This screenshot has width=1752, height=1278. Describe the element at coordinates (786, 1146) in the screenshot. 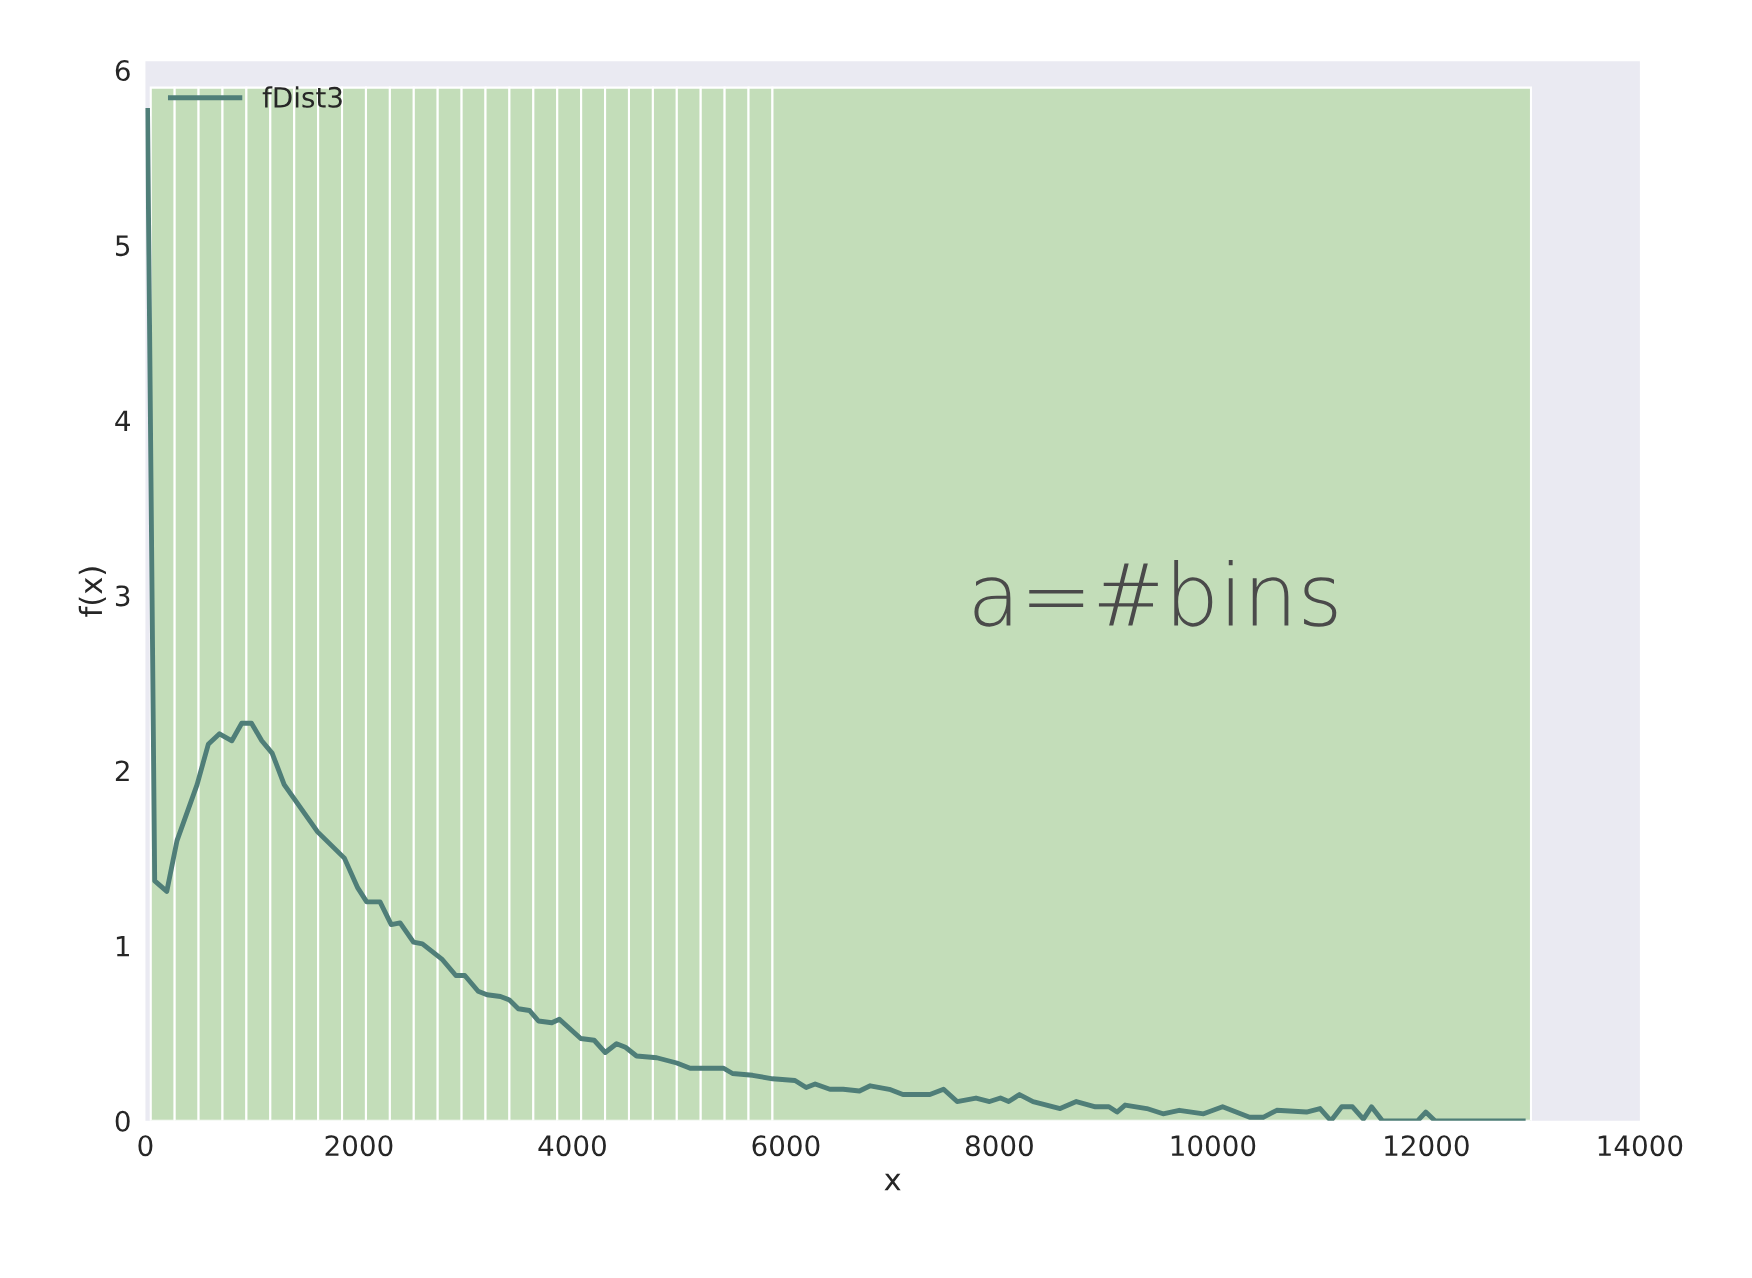

I see `x-tick-label: 6000` at that location.